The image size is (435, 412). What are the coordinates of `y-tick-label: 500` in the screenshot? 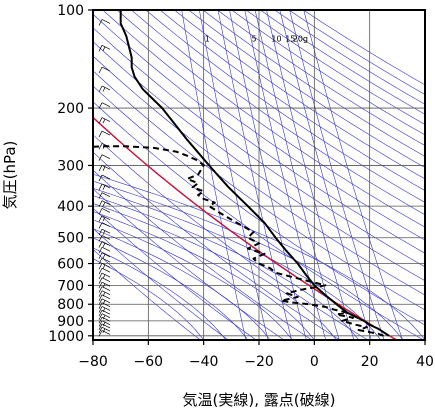 It's located at (70, 239).